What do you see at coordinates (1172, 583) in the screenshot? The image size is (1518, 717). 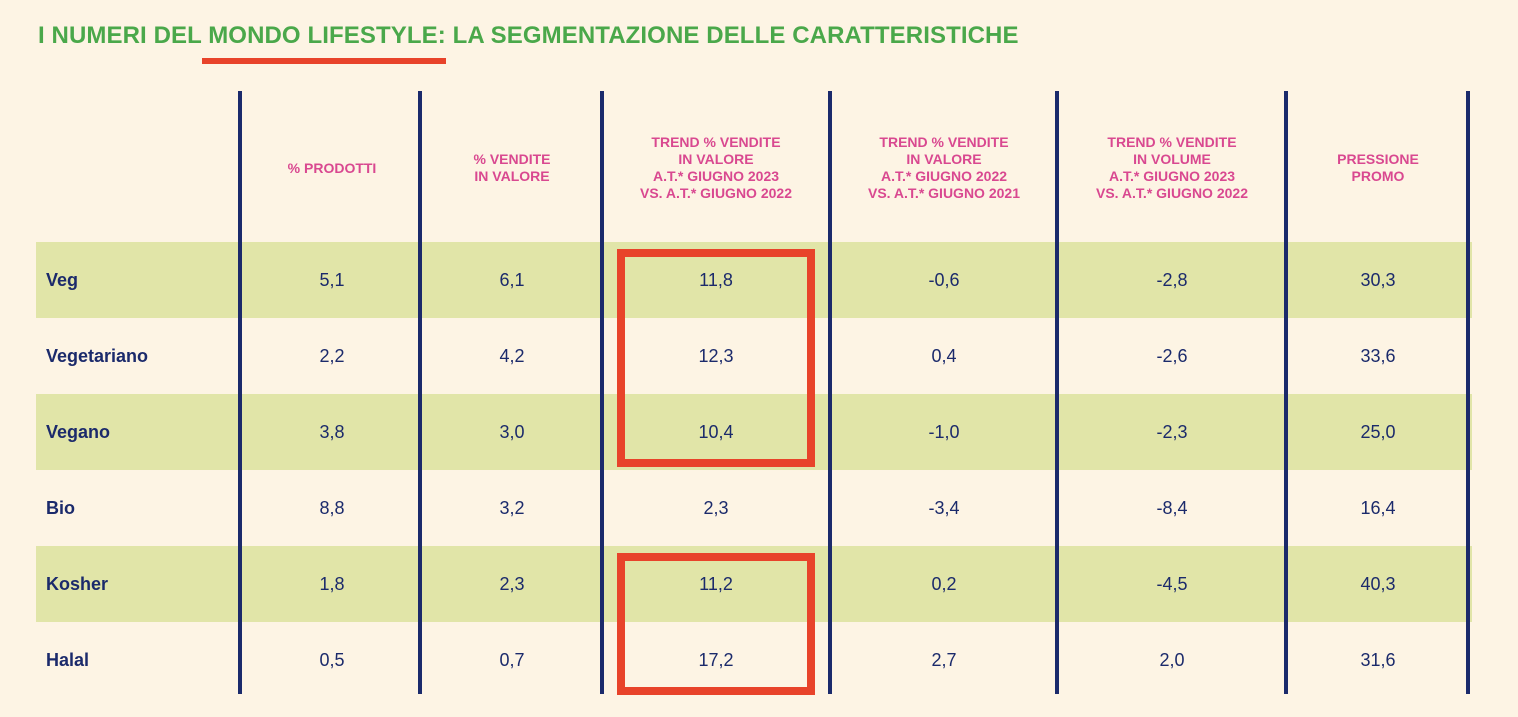 I see `table-cell: -4,5` at bounding box center [1172, 583].